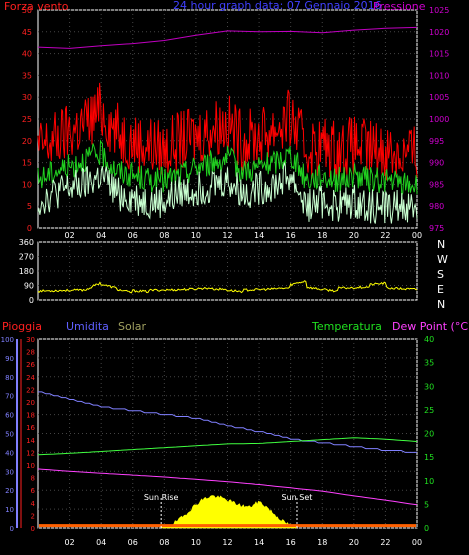  What do you see at coordinates (9, 435) in the screenshot?
I see `humidity-tick-label: 50` at bounding box center [9, 435].